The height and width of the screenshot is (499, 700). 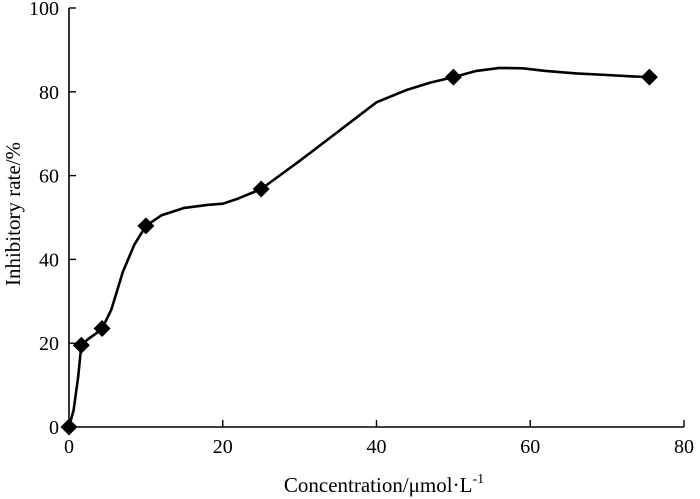 I want to click on y-axis-title: Inhibitory rate/%, so click(x=13, y=214).